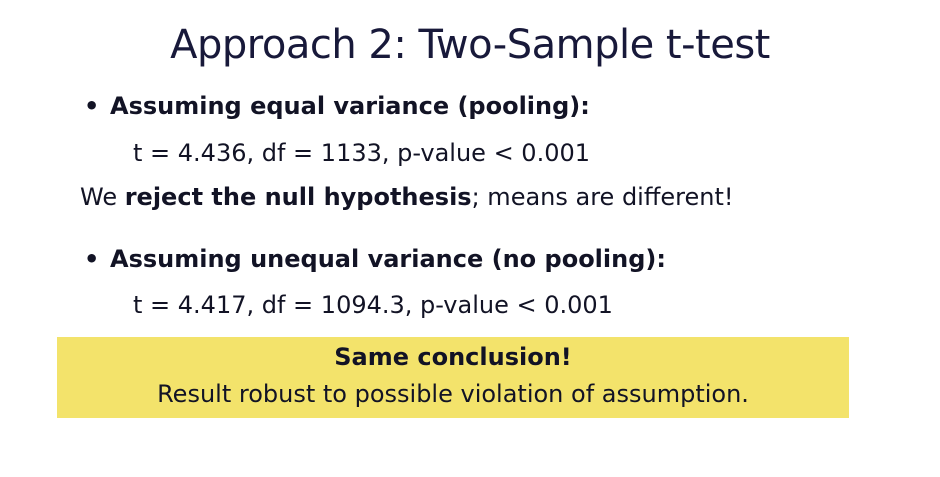 Image resolution: width=940 pixels, height=477 pixels. Describe the element at coordinates (102, 197) in the screenshot. I see `conclusion-prefix: We` at that location.